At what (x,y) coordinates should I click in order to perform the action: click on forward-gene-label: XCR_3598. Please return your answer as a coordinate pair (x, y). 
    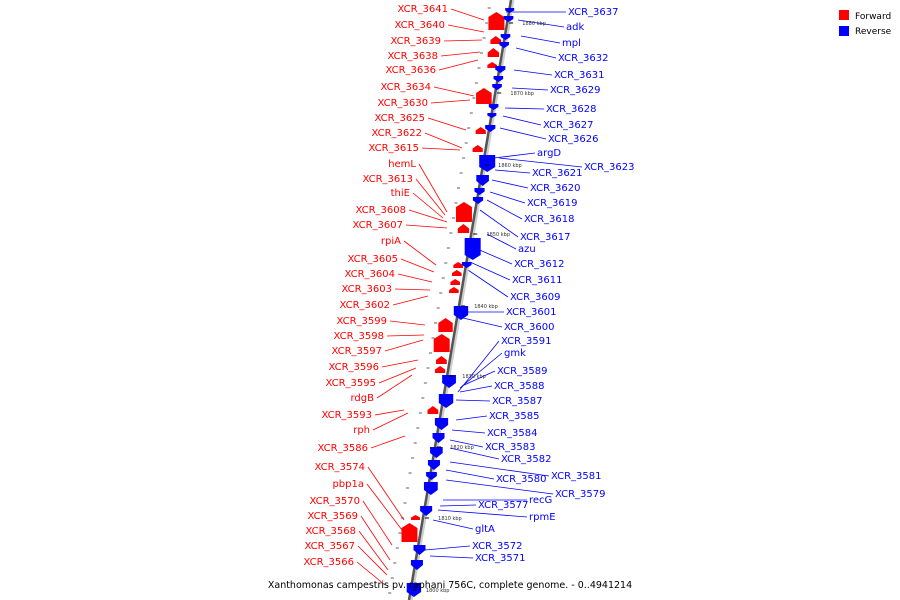
    Looking at the image, I should click on (358, 336).